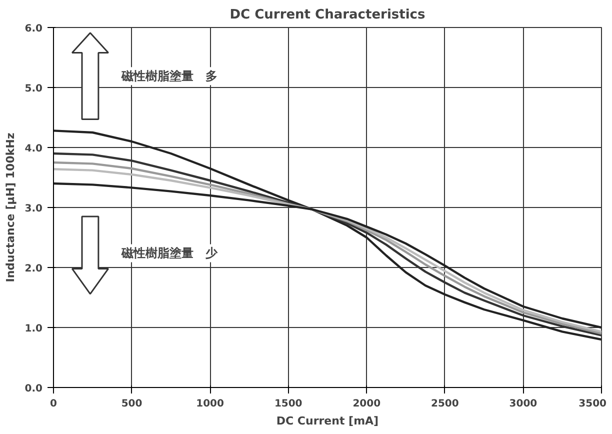 The height and width of the screenshot is (434, 612). Describe the element at coordinates (445, 404) in the screenshot. I see `x-tick-label: 2500` at that location.